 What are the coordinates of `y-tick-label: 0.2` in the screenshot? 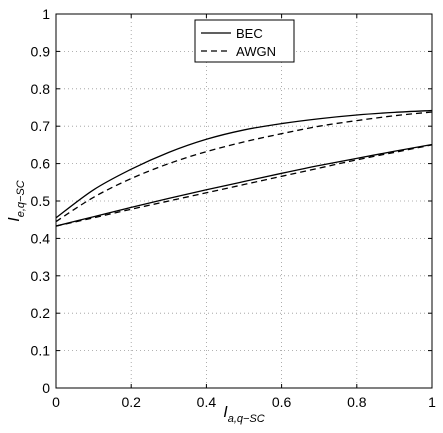 It's located at (41, 313).